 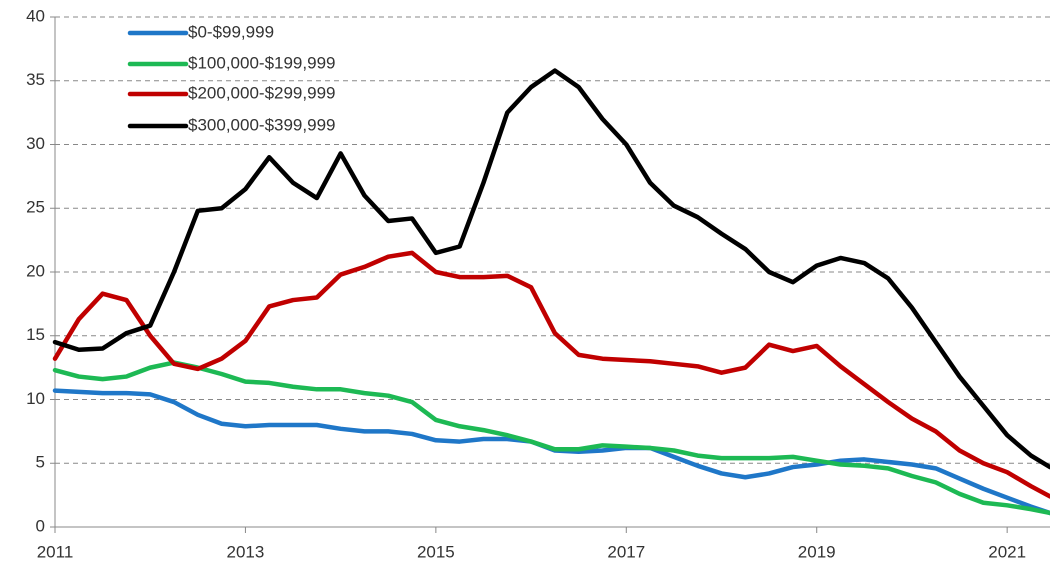 What do you see at coordinates (35, 207) in the screenshot?
I see `y-tick-label: 25` at bounding box center [35, 207].